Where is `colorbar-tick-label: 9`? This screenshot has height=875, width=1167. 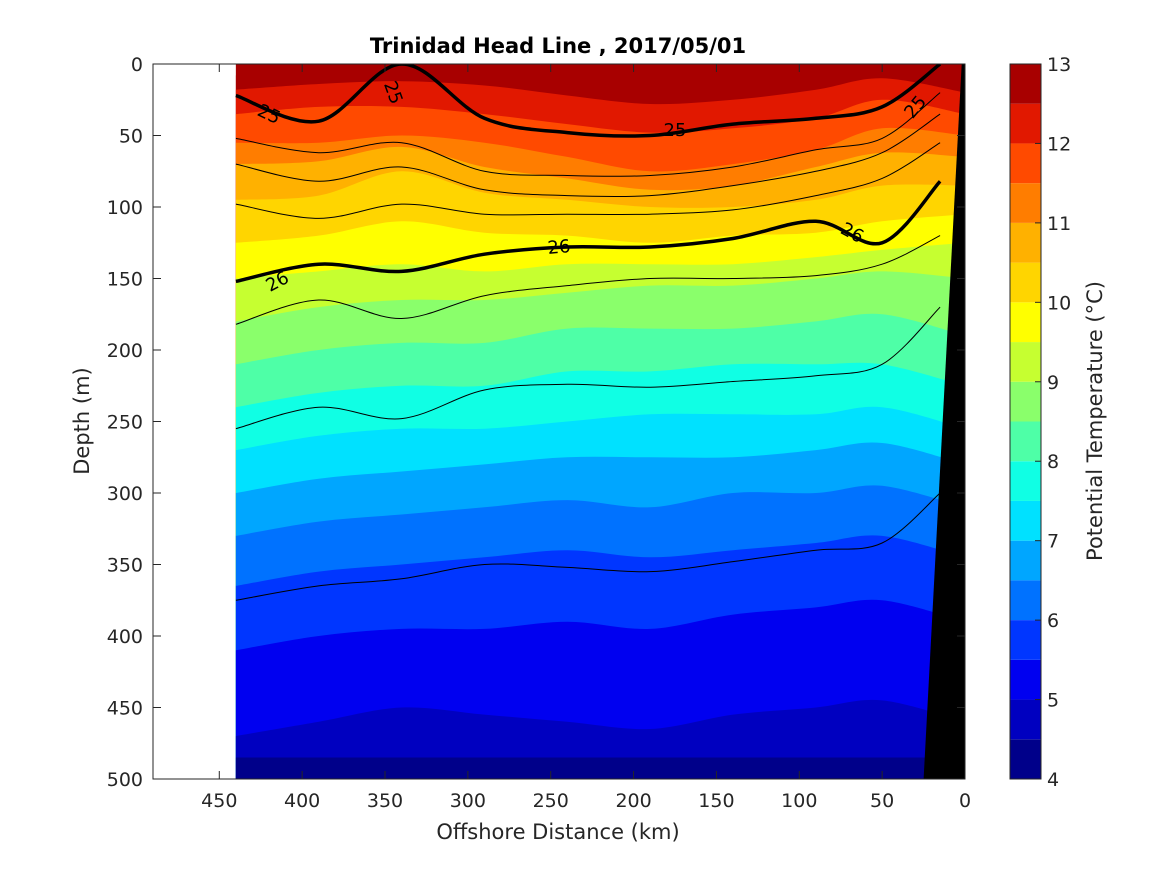 colorbar-tick-label: 9 is located at coordinates (1053, 383).